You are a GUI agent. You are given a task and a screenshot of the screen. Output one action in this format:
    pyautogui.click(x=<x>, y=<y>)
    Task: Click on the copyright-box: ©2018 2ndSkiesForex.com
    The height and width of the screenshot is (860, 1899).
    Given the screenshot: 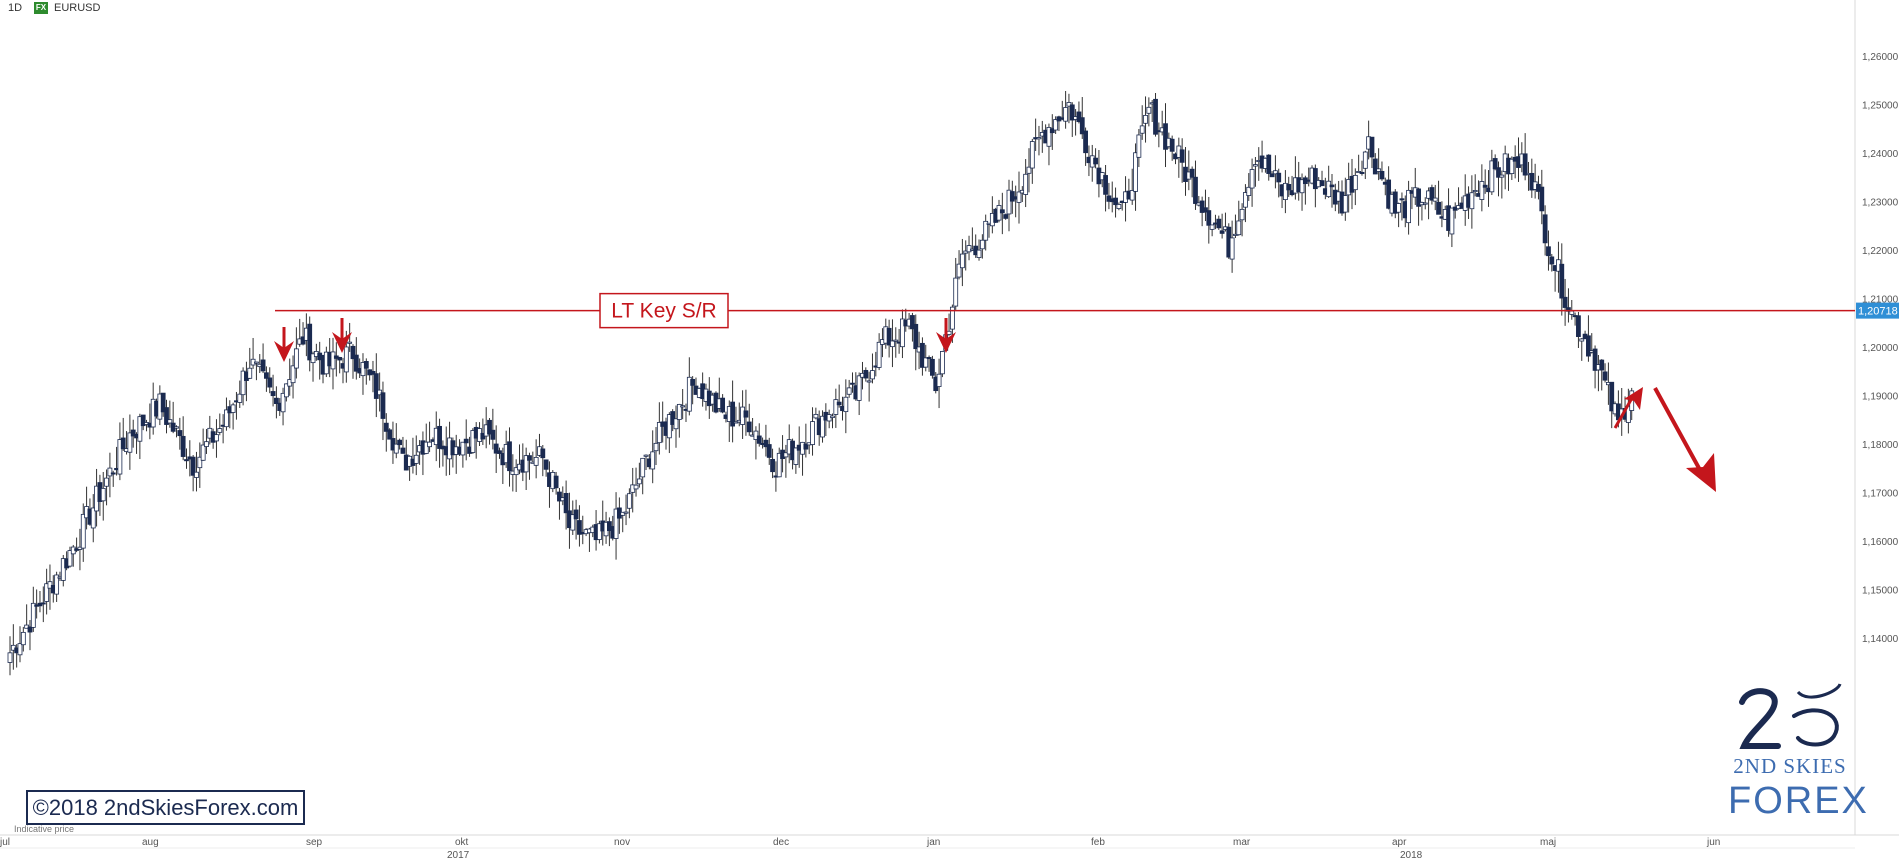 What is the action you would take?
    pyautogui.click(x=165, y=807)
    